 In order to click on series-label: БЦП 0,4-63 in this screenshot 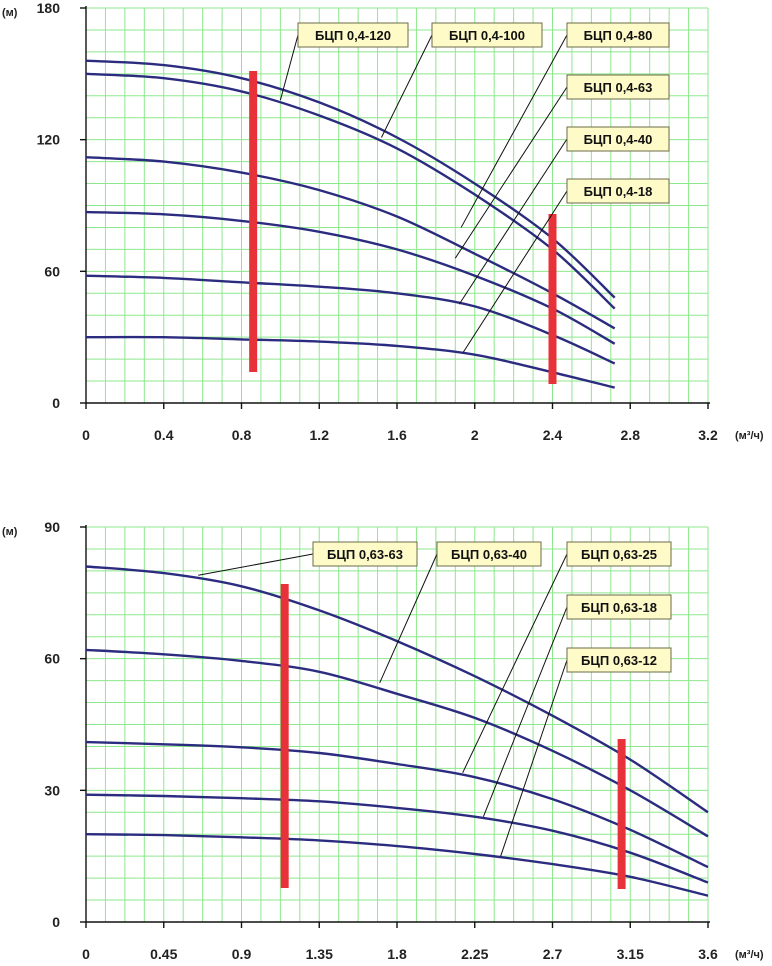, I will do `click(618, 87)`.